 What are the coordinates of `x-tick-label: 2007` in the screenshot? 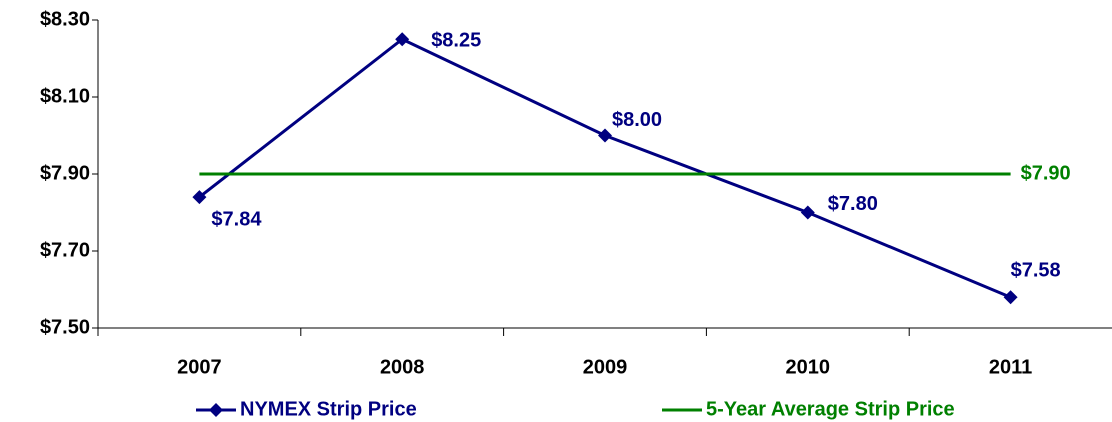 It's located at (199, 367).